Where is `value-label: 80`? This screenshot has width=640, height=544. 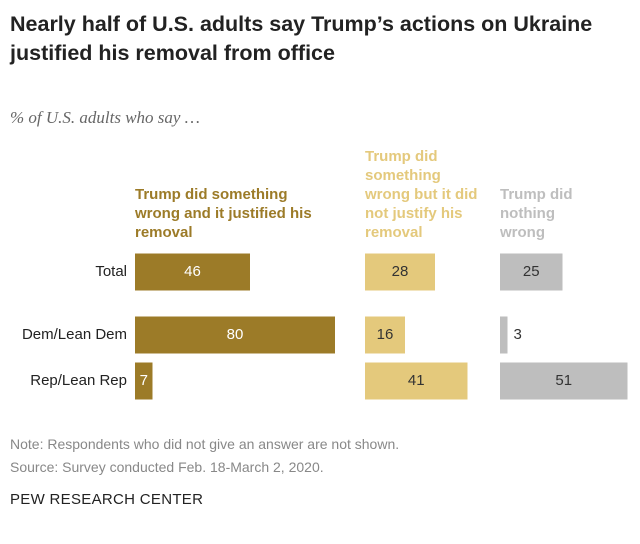 value-label: 80 is located at coordinates (235, 334).